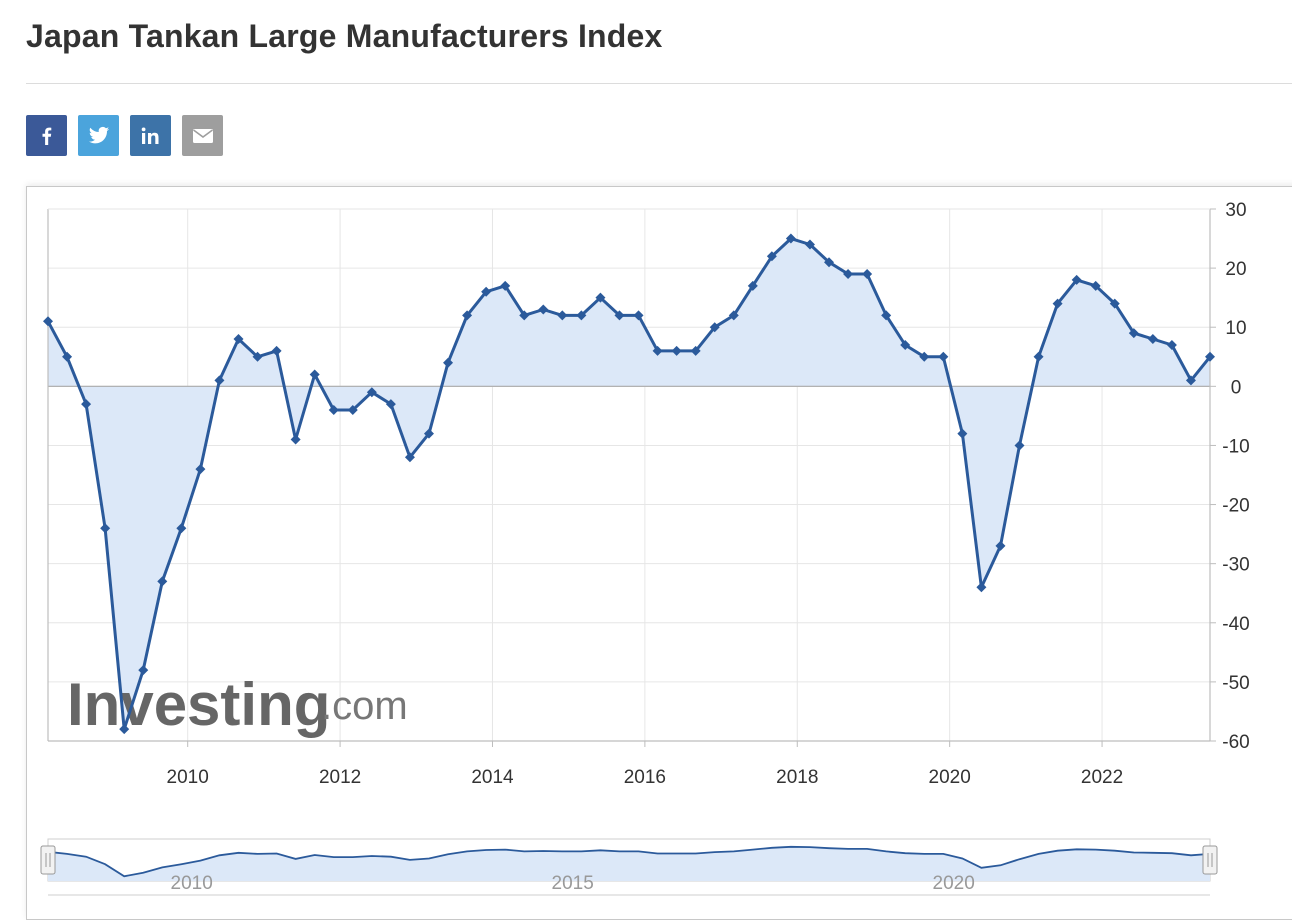  Describe the element at coordinates (1235, 624) in the screenshot. I see `y-tick-label: -40` at that location.